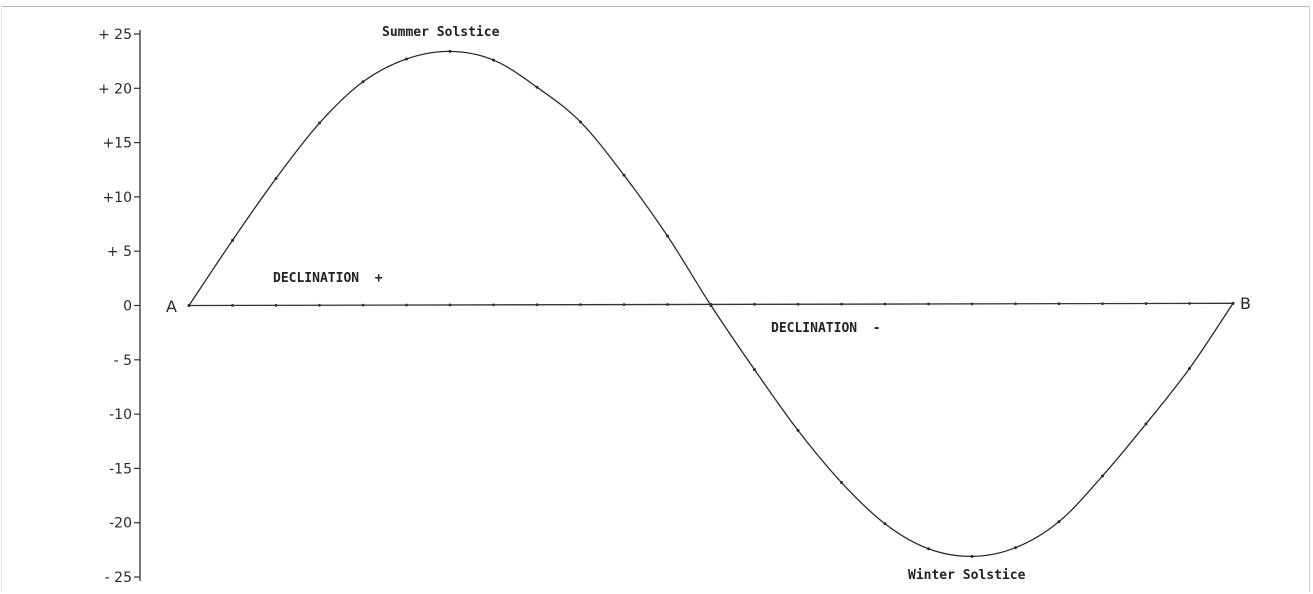  Describe the element at coordinates (441, 32) in the screenshot. I see `summer-solstice-label: Summer Solstice` at that location.